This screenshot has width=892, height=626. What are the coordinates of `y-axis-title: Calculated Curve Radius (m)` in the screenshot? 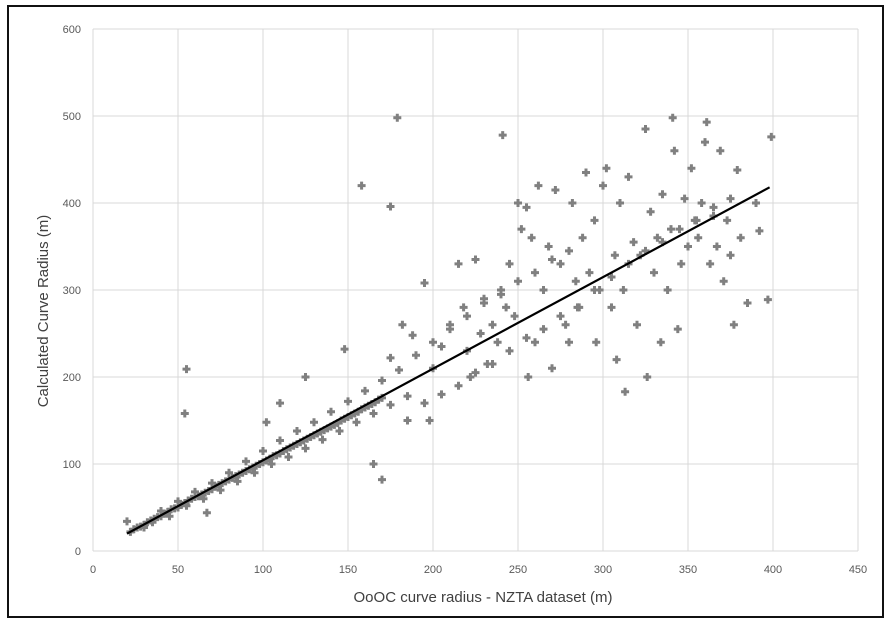 It's located at (43, 311).